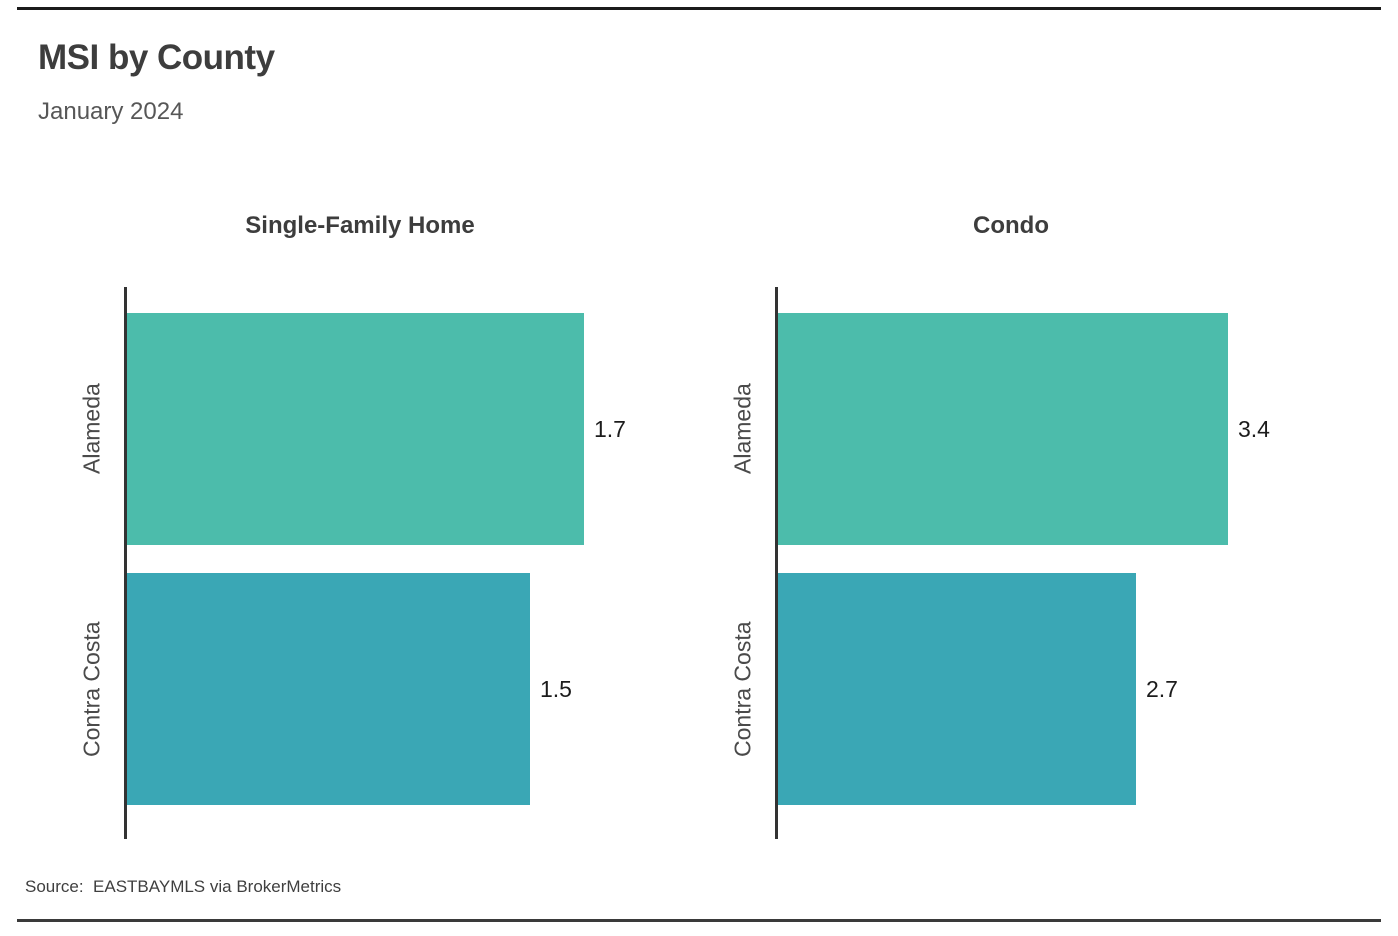 The image size is (1398, 936). What do you see at coordinates (111, 111) in the screenshot?
I see `page-subtitle: January 2024` at bounding box center [111, 111].